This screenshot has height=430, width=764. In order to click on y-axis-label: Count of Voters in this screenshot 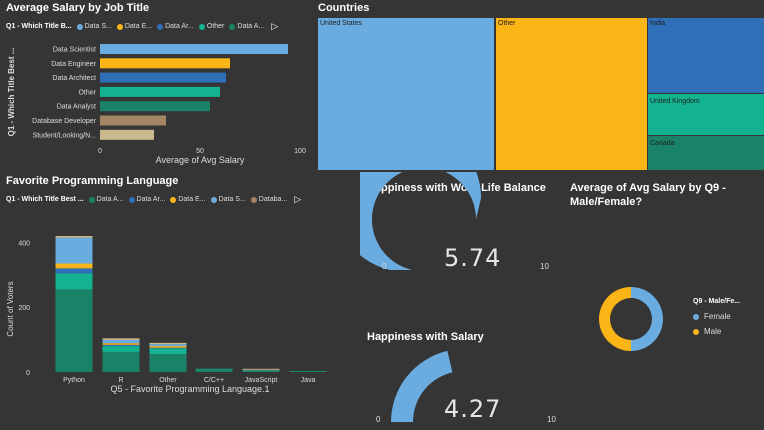, I will do `click(10, 308)`.